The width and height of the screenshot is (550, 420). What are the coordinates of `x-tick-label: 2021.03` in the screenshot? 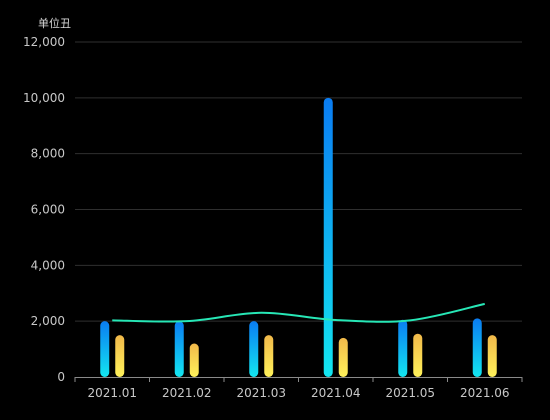 It's located at (261, 393).